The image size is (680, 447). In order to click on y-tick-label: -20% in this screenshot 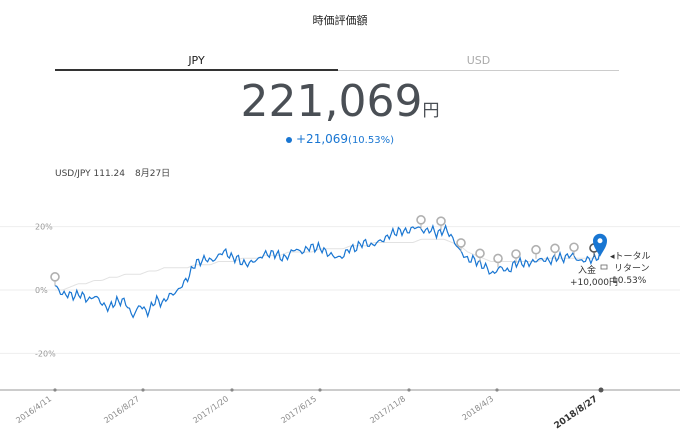, I will do `click(45, 353)`.